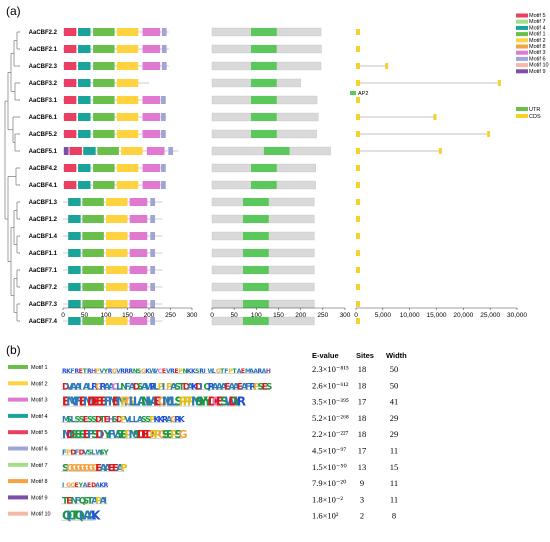 Image resolution: width=550 pixels, height=542 pixels. I want to click on logo-letter: Y, so click(108, 434).